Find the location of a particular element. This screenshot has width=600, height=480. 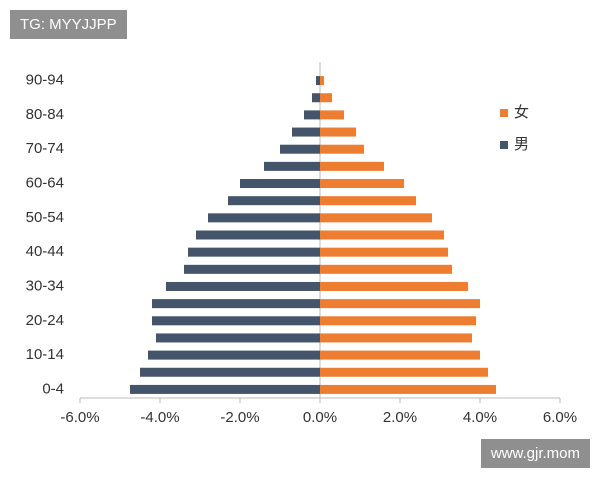

y-tick-label: 20-24 is located at coordinates (45, 320).